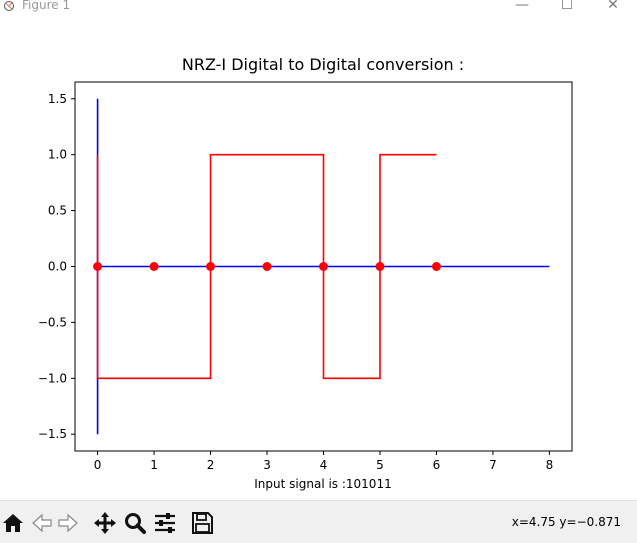 Image resolution: width=637 pixels, height=543 pixels. Describe the element at coordinates (380, 465) in the screenshot. I see `x-tick-label: 5` at that location.